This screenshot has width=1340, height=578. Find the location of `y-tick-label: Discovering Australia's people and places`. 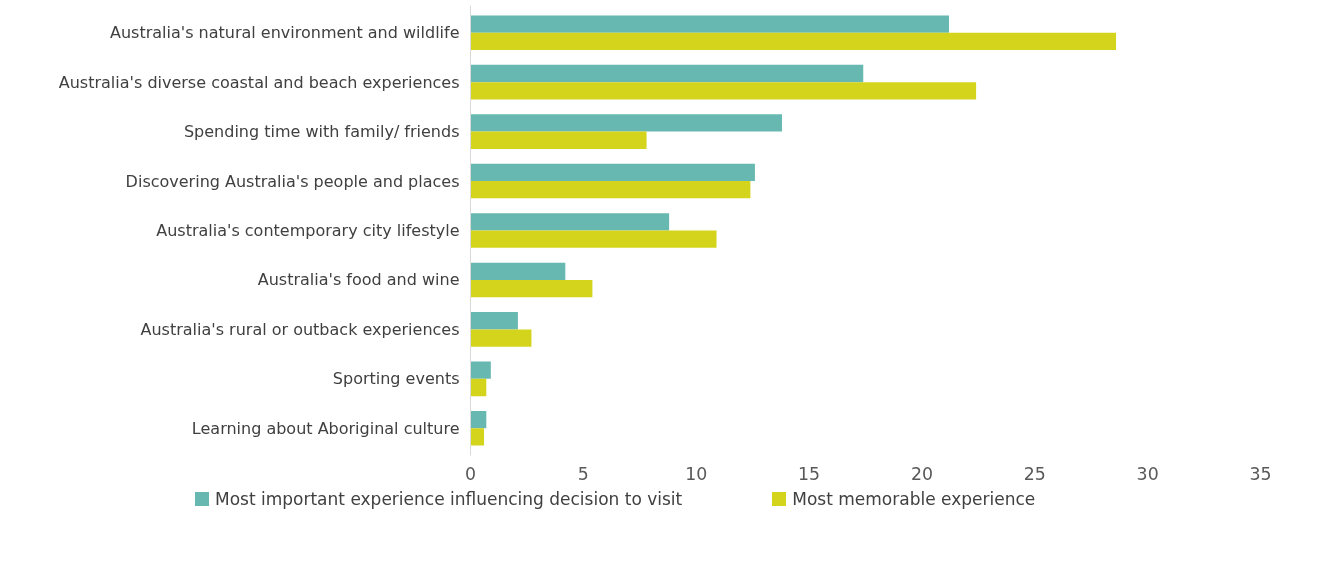

y-tick-label: Discovering Australia's people and places is located at coordinates (292, 181).